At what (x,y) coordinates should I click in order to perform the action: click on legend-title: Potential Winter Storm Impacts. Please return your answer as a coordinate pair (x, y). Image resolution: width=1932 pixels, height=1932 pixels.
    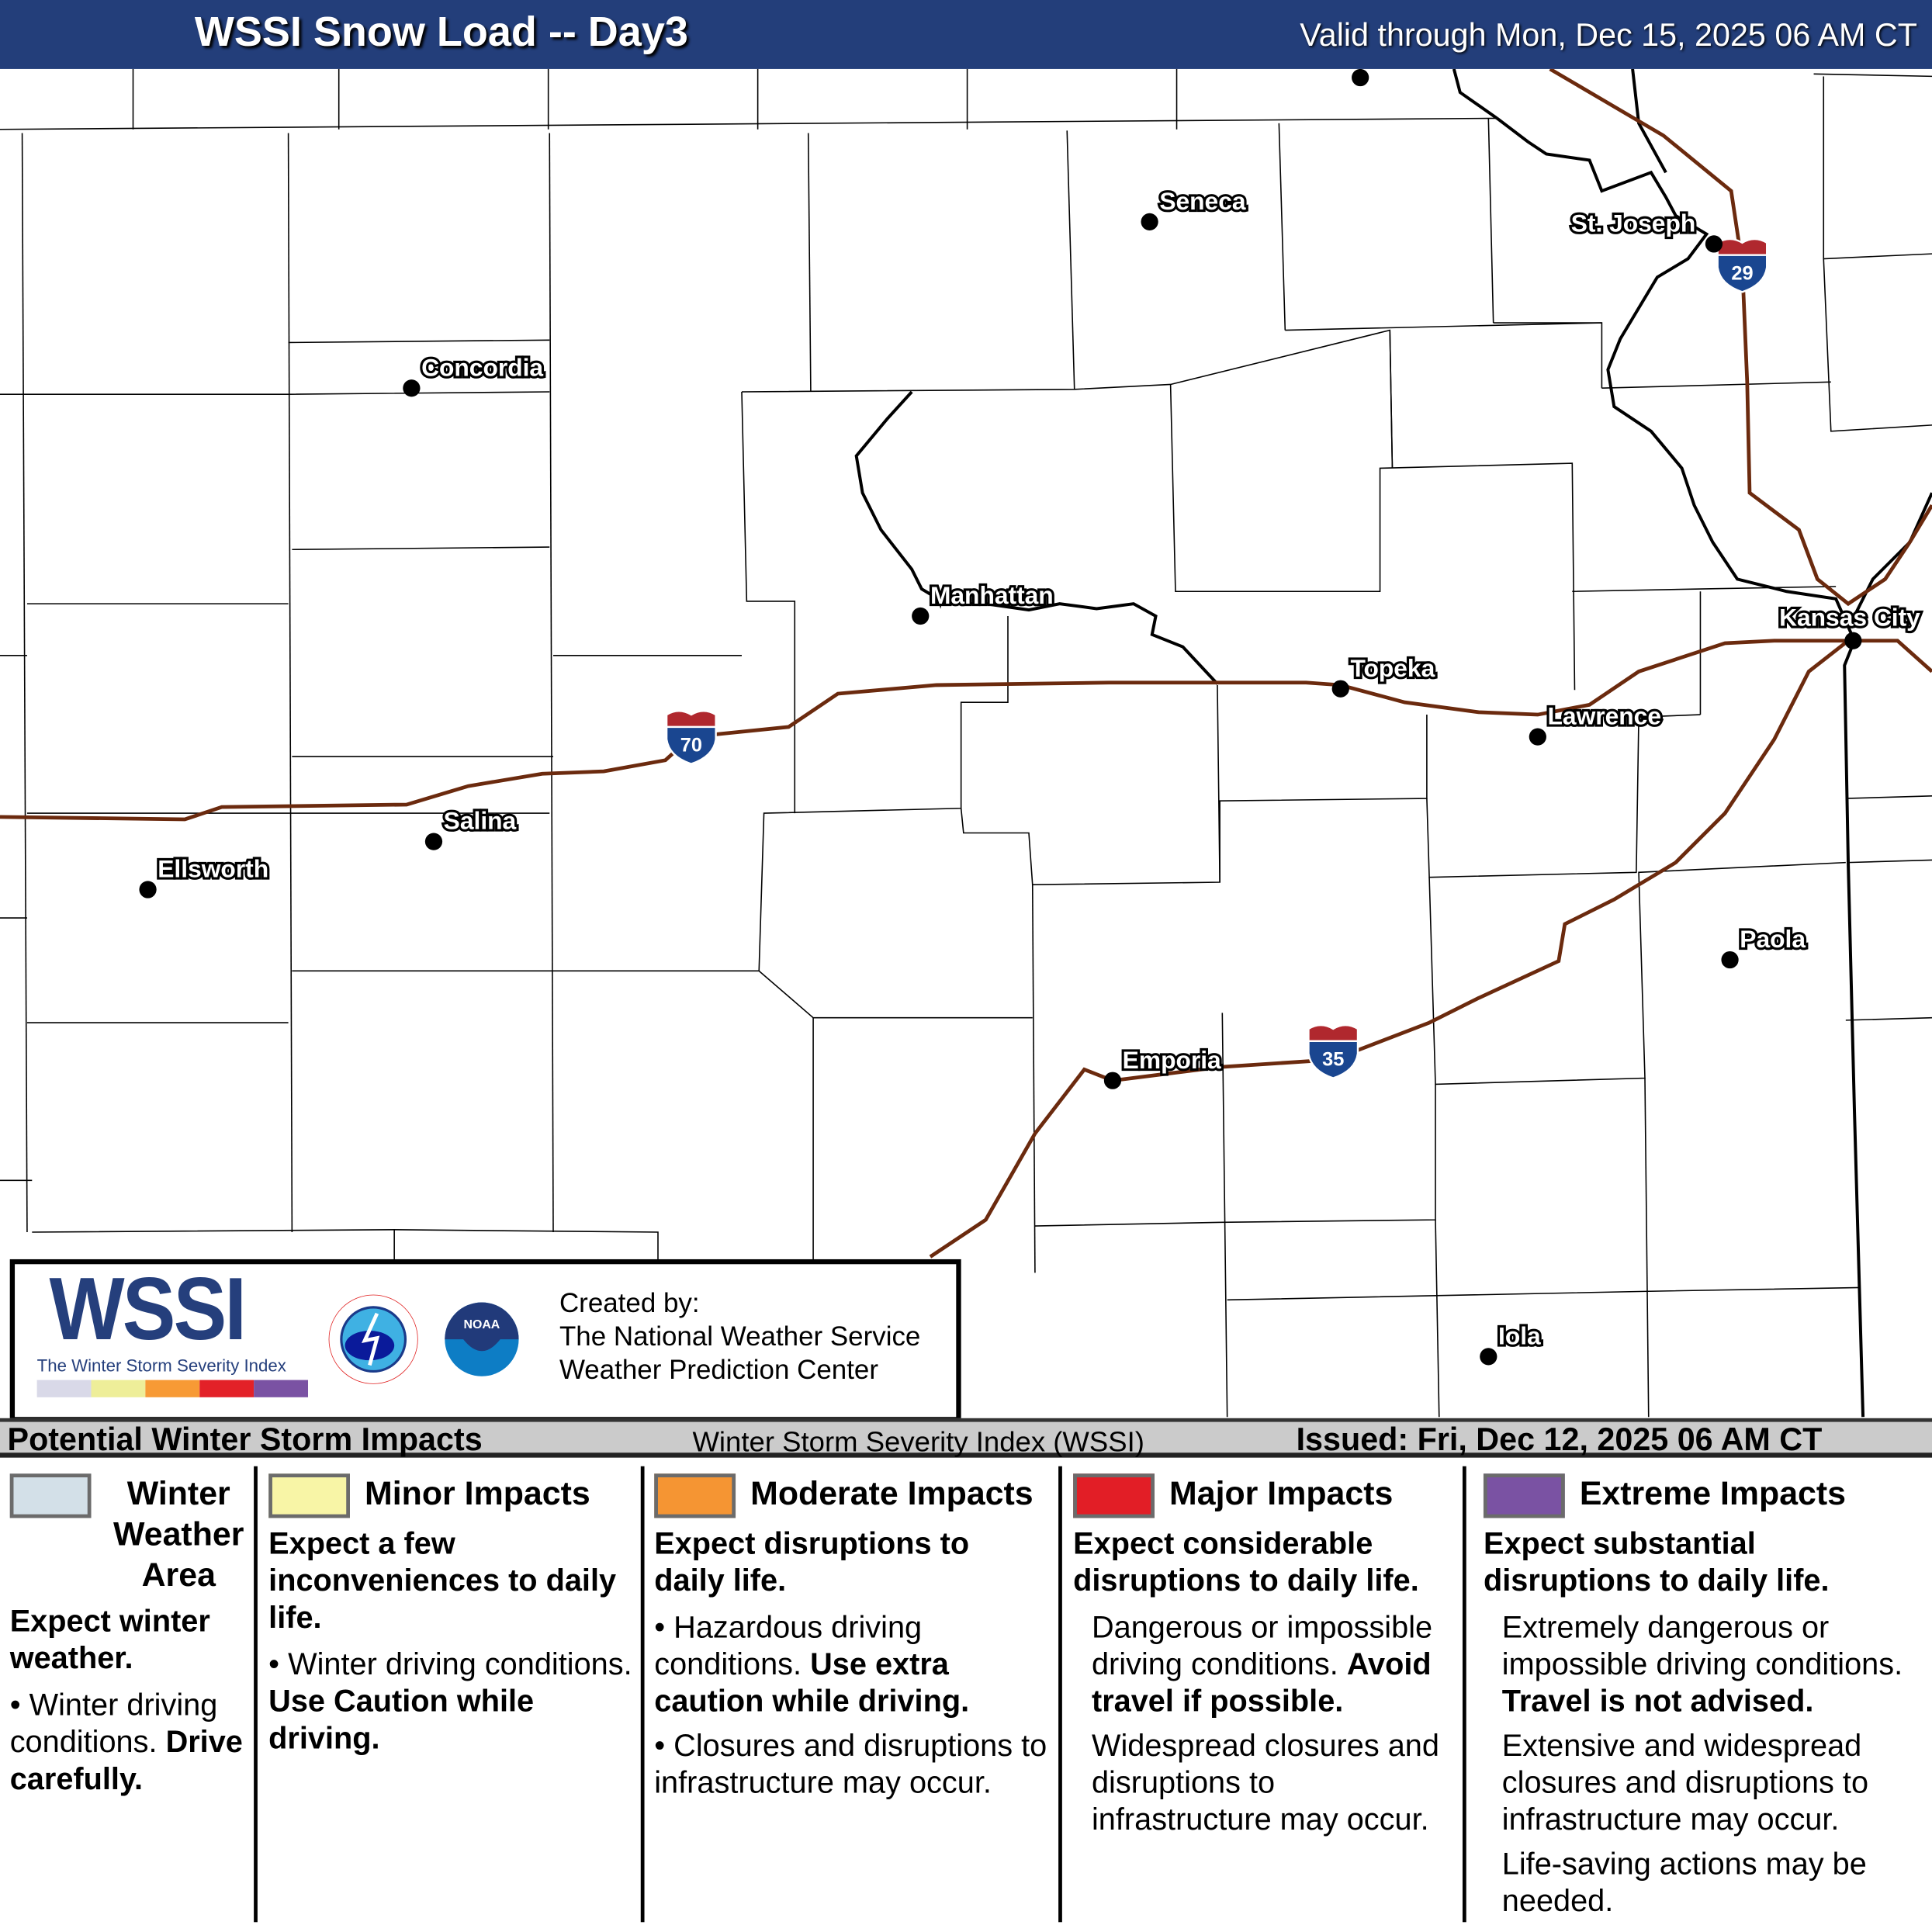
    Looking at the image, I should click on (245, 1439).